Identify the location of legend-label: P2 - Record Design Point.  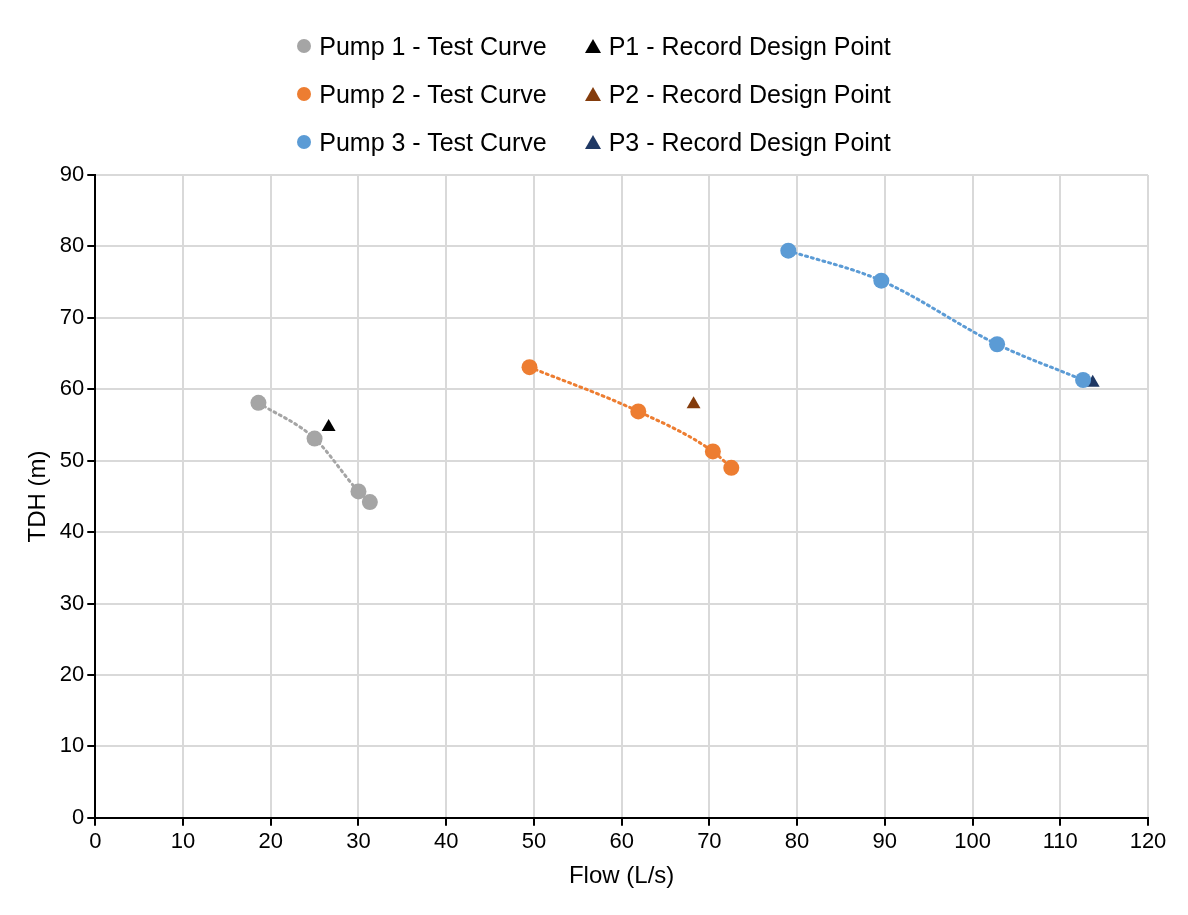
(749, 94).